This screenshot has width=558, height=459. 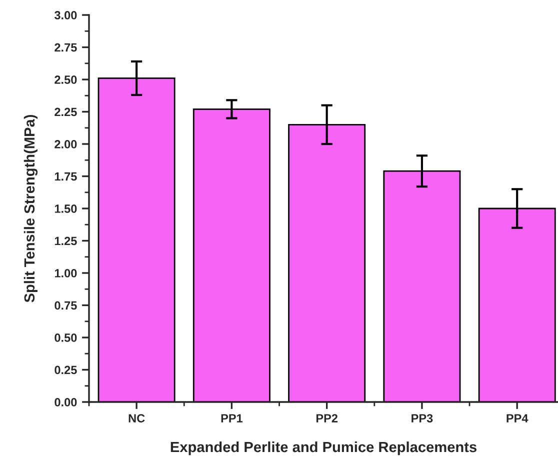 I want to click on x-tick-label: NC, so click(x=136, y=418).